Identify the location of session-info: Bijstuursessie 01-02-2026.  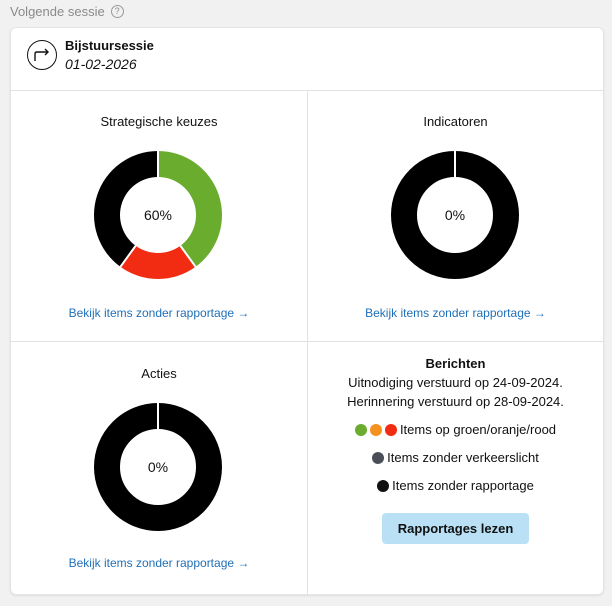
(90, 55).